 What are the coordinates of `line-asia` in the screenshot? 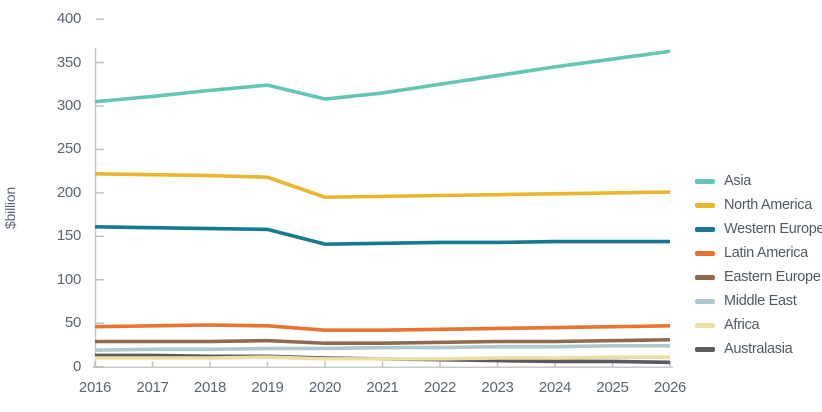 It's located at (382, 76).